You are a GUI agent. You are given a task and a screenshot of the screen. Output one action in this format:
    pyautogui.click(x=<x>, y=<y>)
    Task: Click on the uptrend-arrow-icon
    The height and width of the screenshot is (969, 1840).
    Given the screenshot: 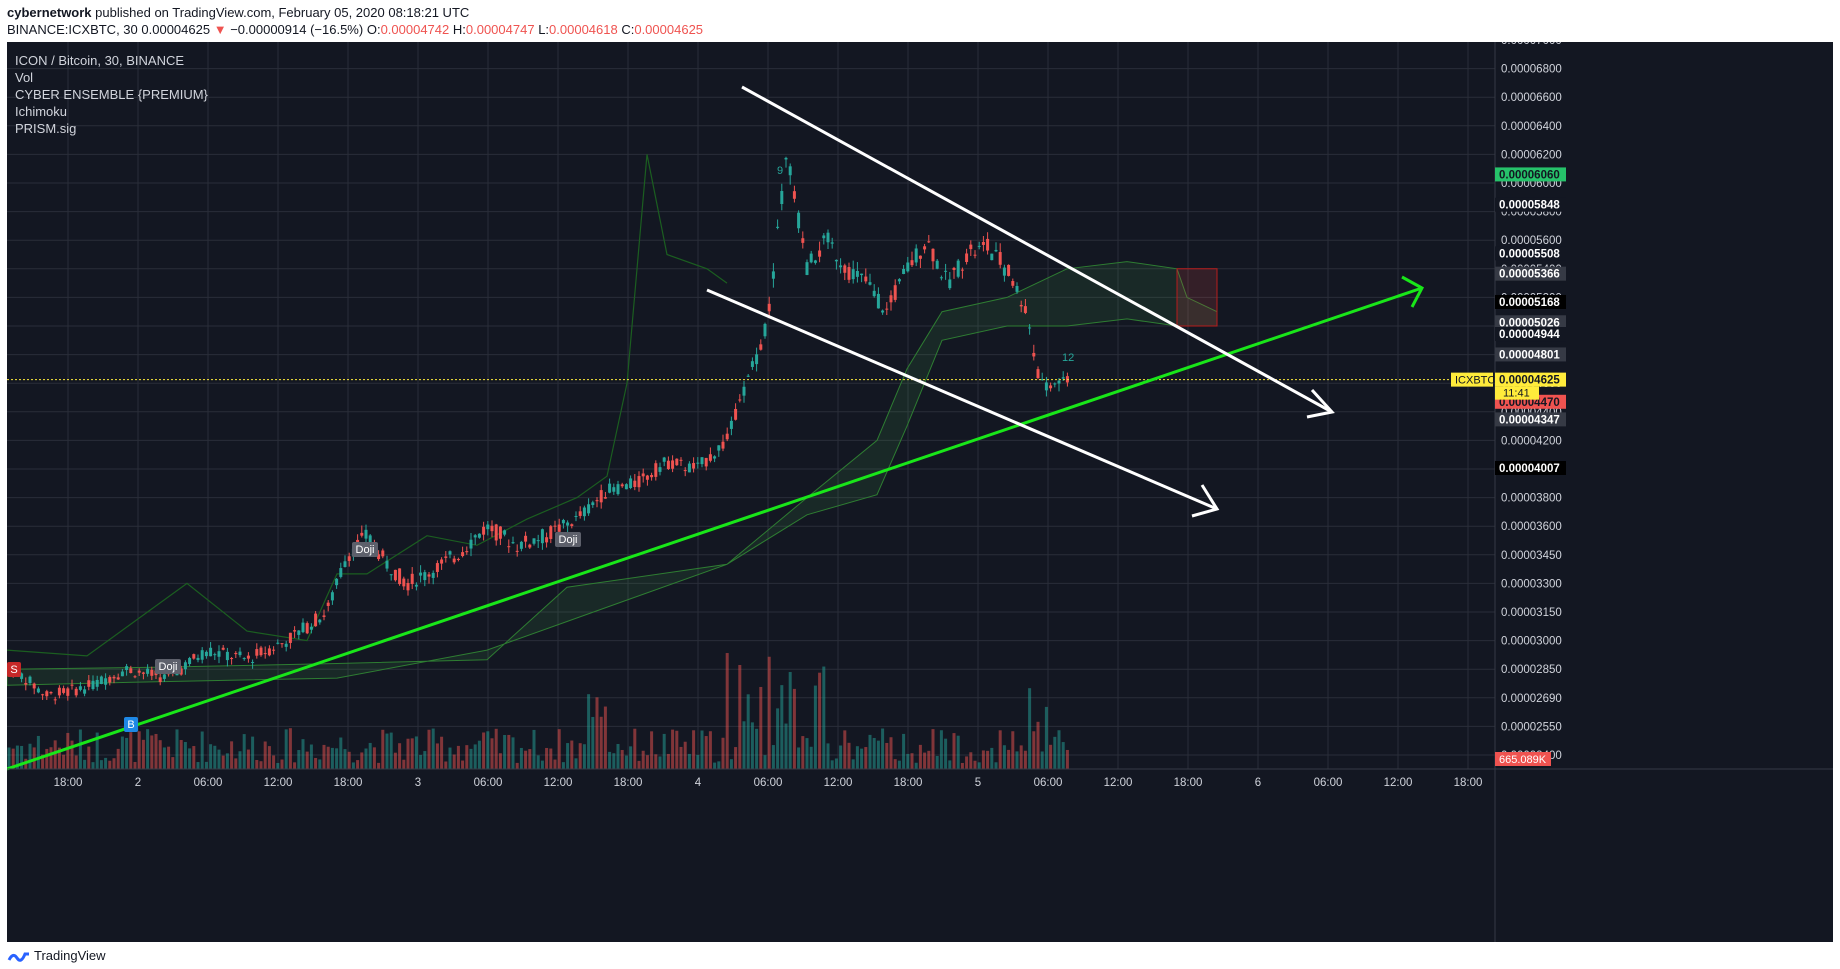 What is the action you would take?
    pyautogui.click(x=1413, y=291)
    